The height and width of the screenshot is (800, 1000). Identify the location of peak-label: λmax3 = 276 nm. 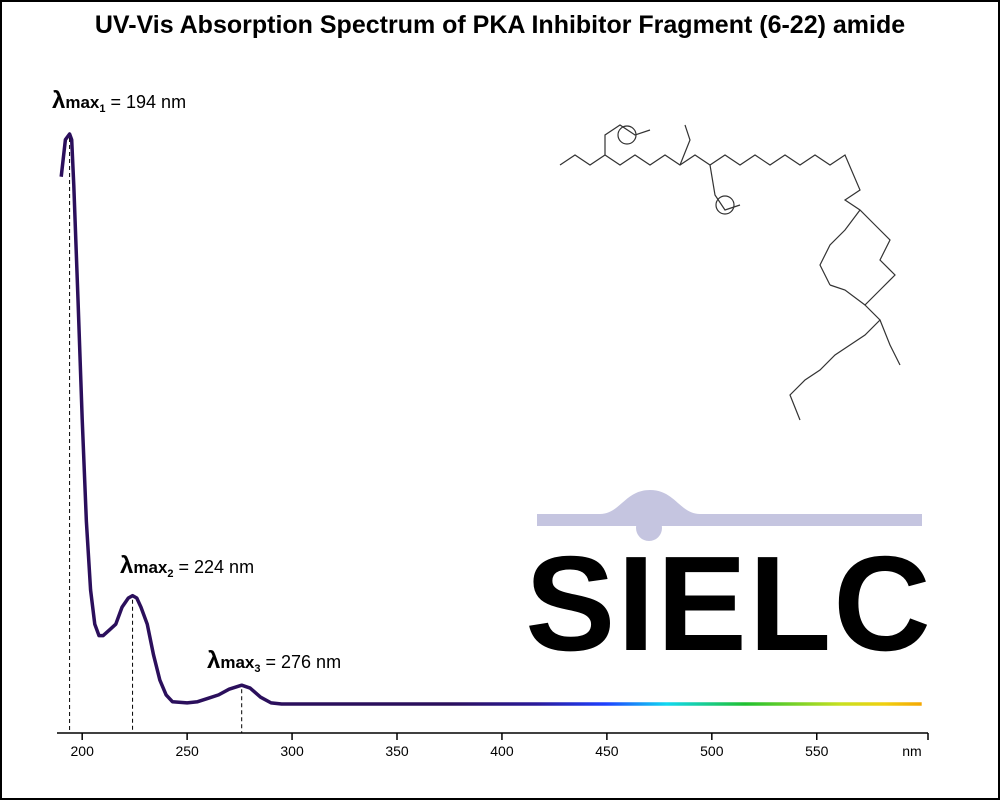
(274, 661).